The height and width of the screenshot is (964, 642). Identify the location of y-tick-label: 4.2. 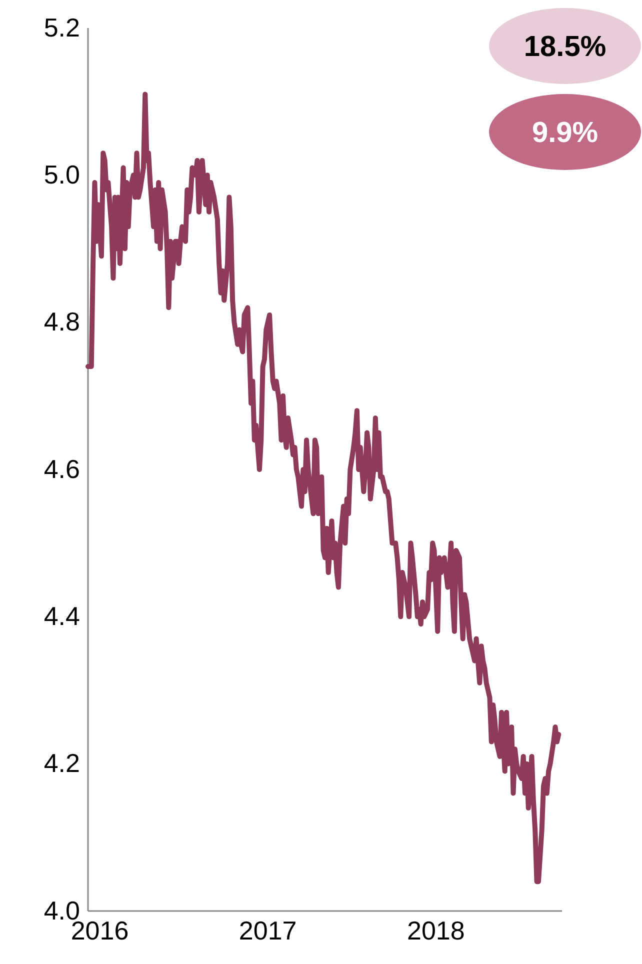
(62, 763).